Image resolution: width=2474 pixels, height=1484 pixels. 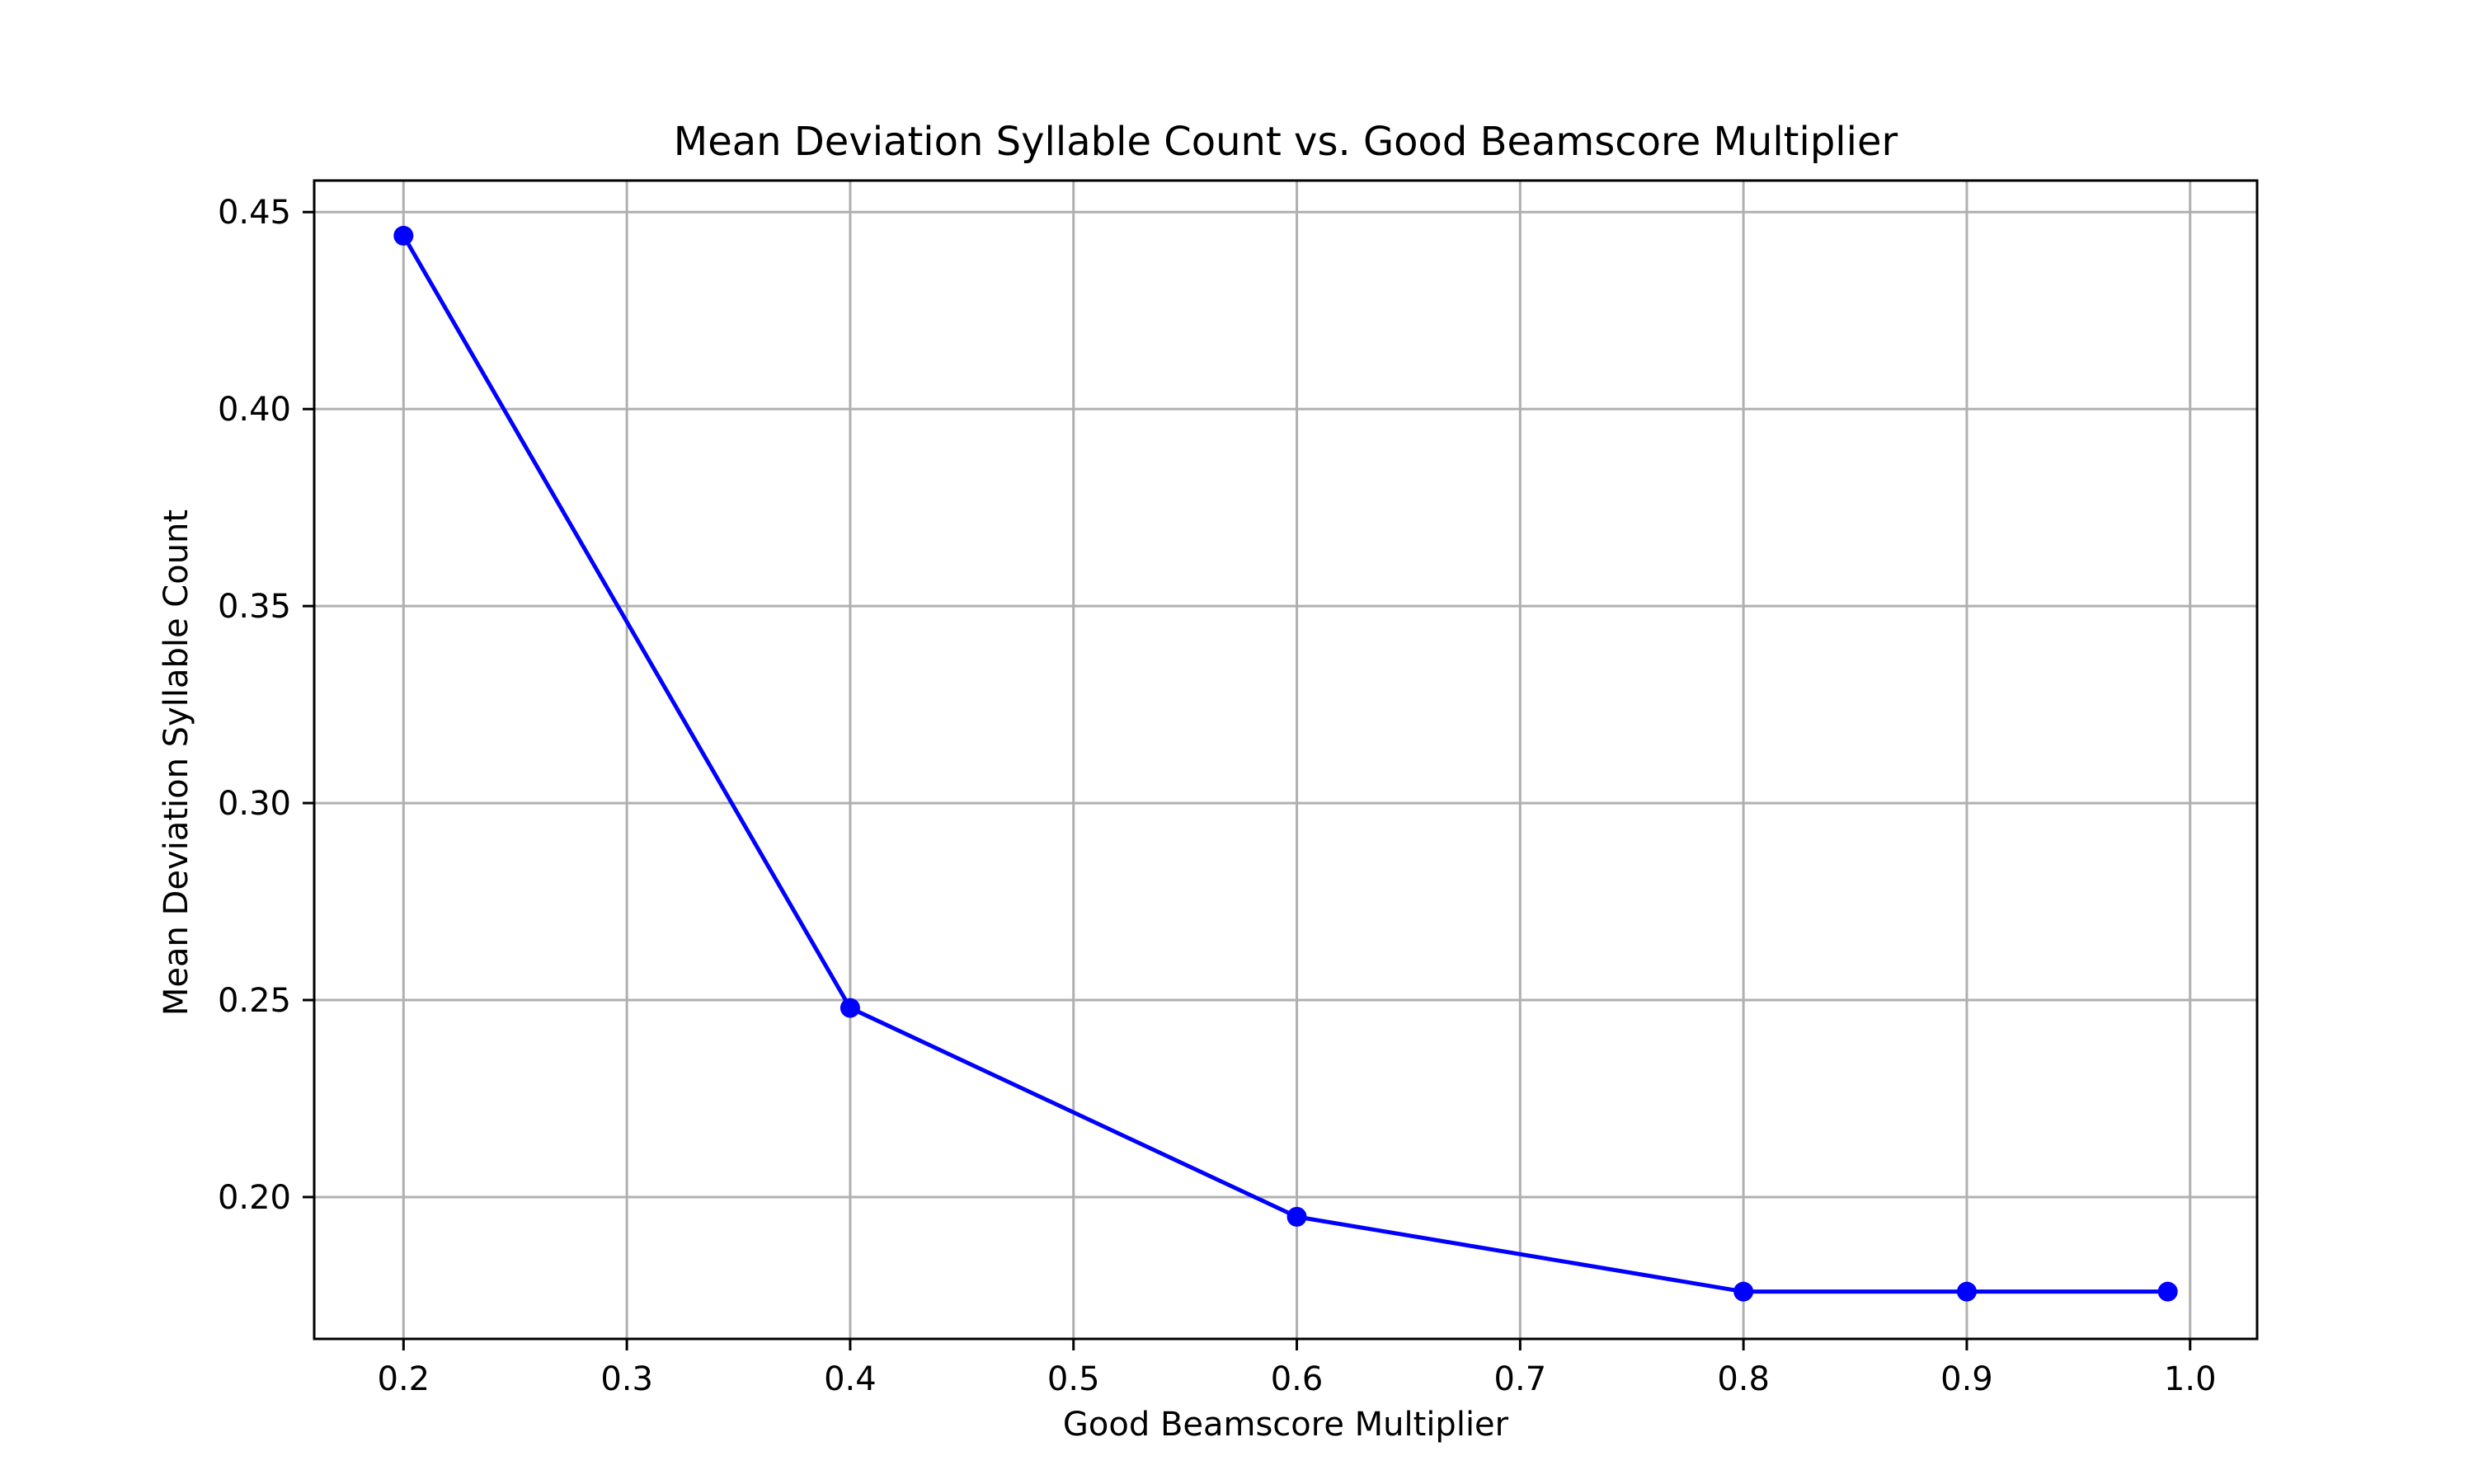 What do you see at coordinates (404, 1379) in the screenshot?
I see `x-tick-label: 0.2` at bounding box center [404, 1379].